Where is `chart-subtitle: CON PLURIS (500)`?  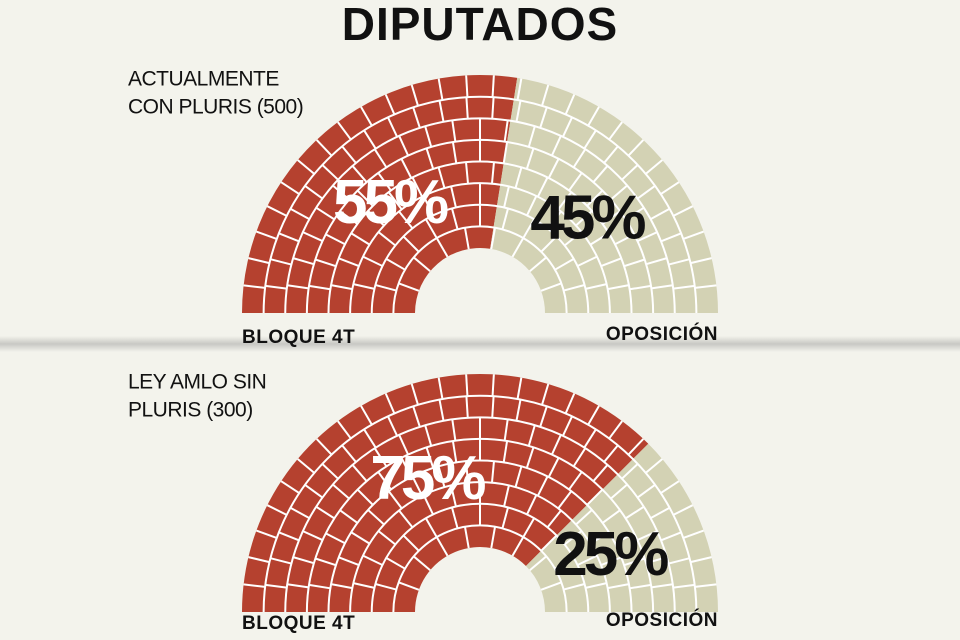 chart-subtitle: CON PLURIS (500) is located at coordinates (215, 107).